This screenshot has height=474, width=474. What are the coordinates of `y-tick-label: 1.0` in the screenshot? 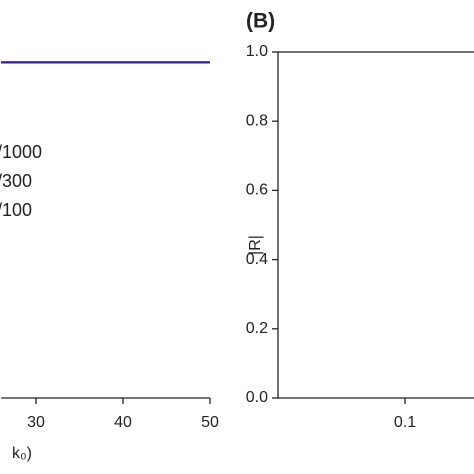 It's located at (257, 51).